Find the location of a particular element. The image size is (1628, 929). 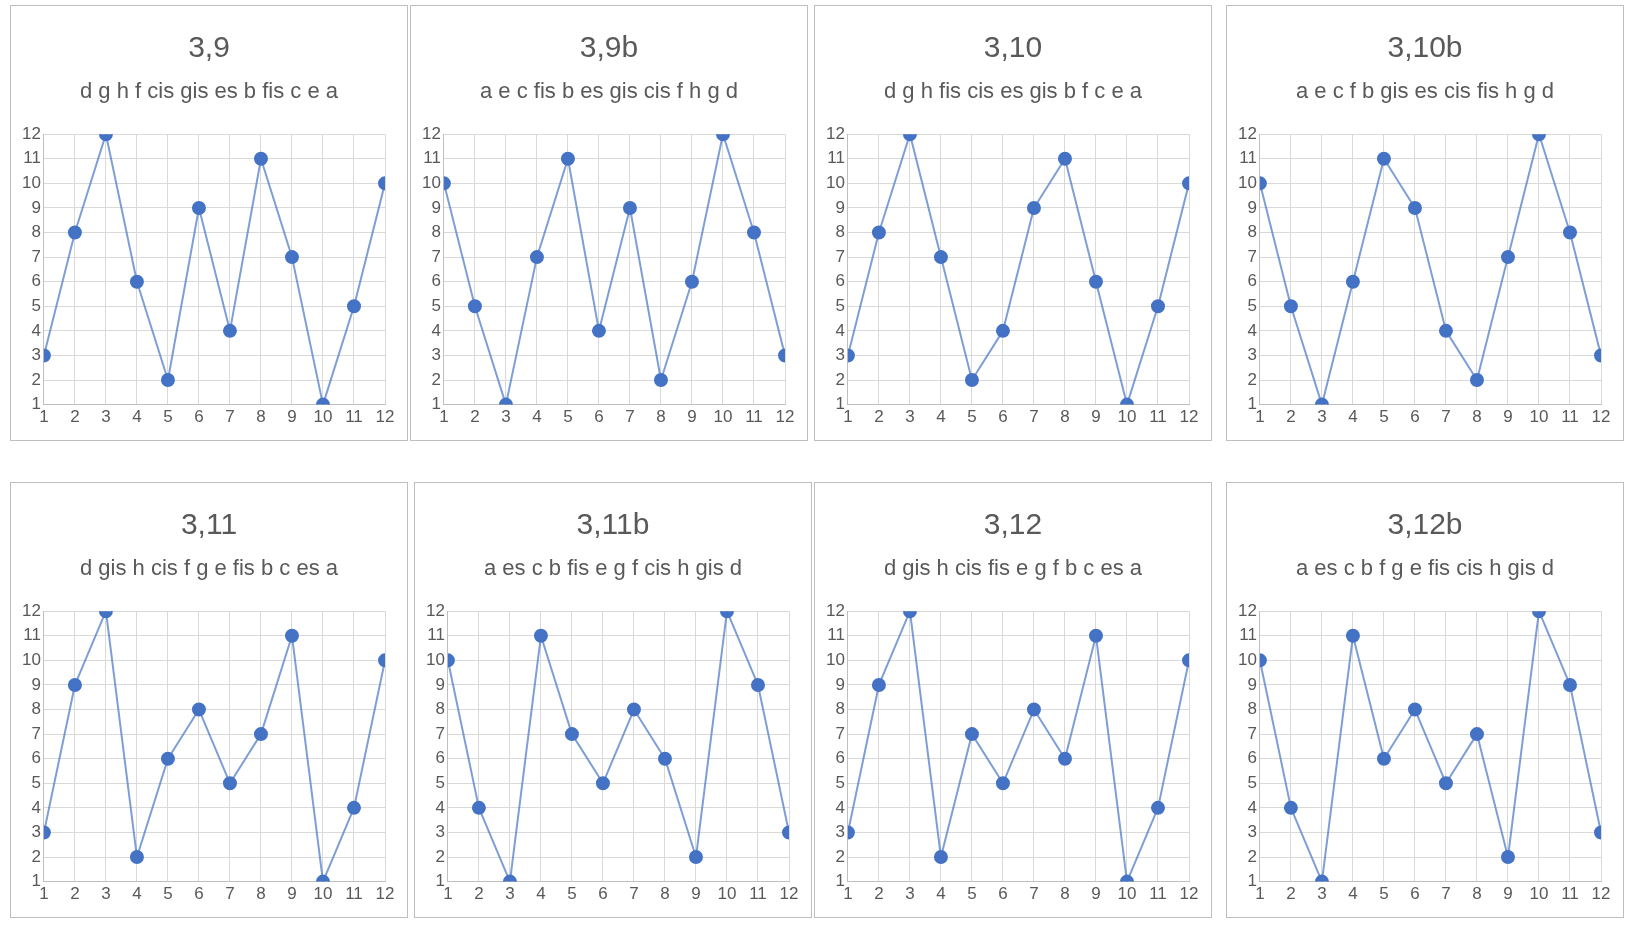

chart-title: 3,9 is located at coordinates (209, 47).